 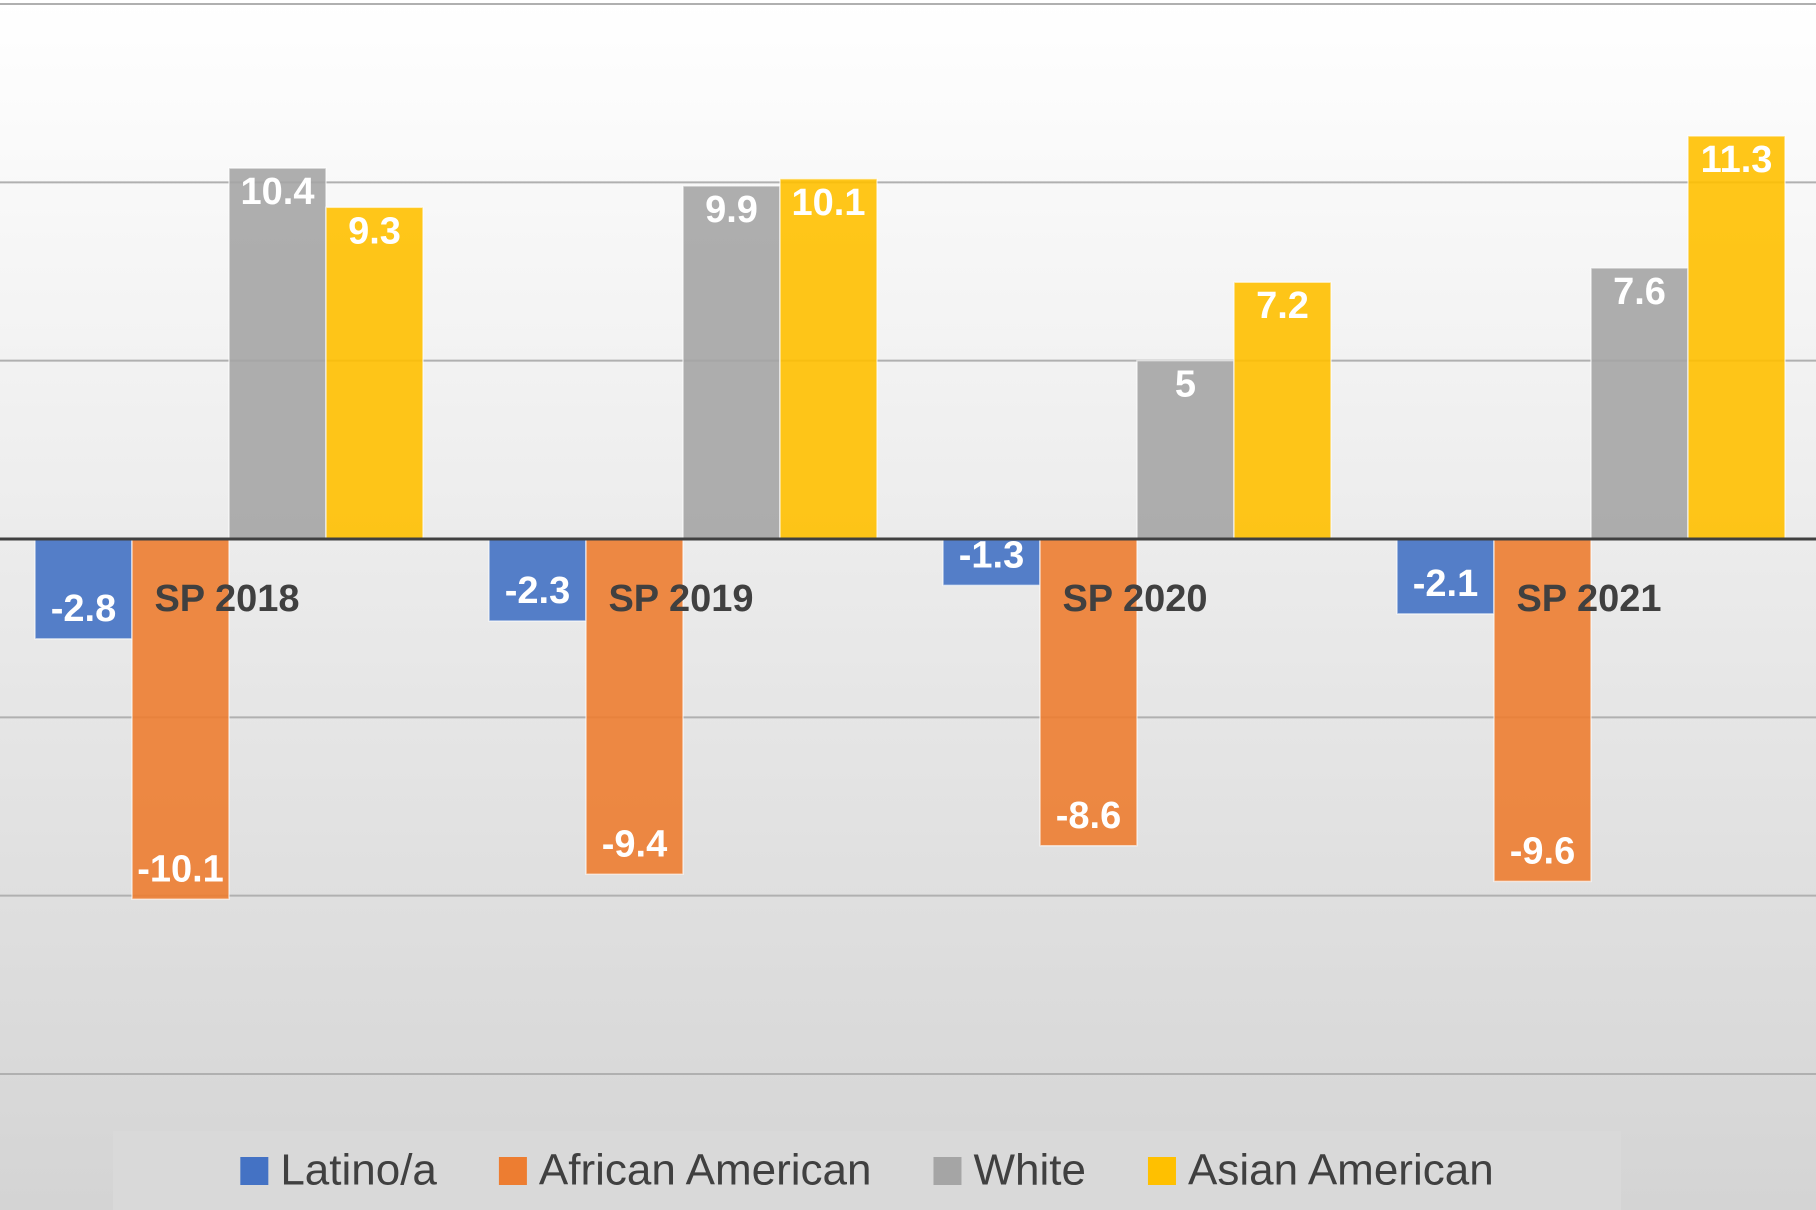 I want to click on legend-label: Latino/a, so click(x=358, y=1170).